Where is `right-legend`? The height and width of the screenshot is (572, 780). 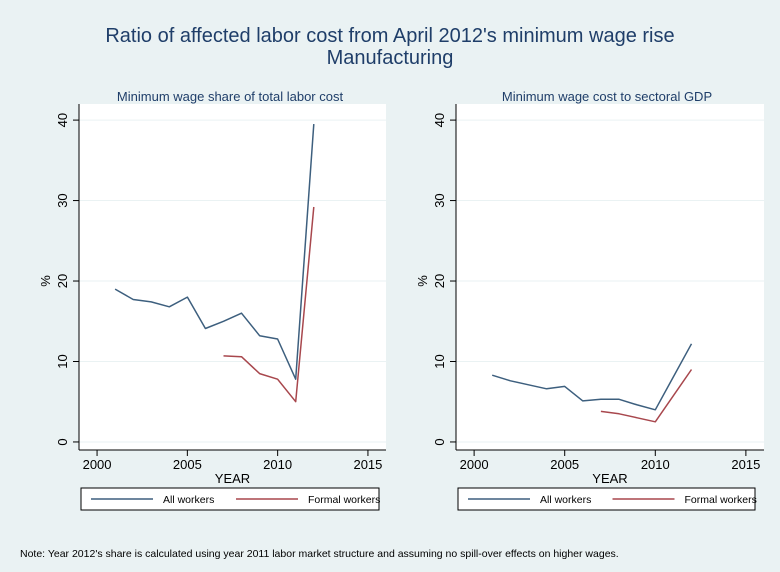 right-legend is located at coordinates (606, 499).